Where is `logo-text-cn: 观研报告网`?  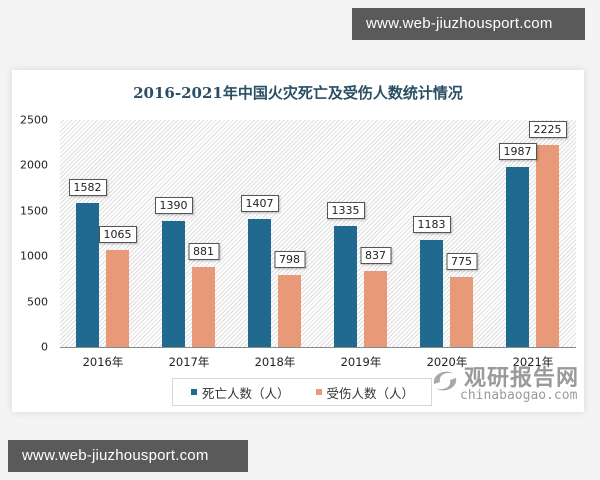
logo-text-cn: 观研报告网 is located at coordinates (522, 378).